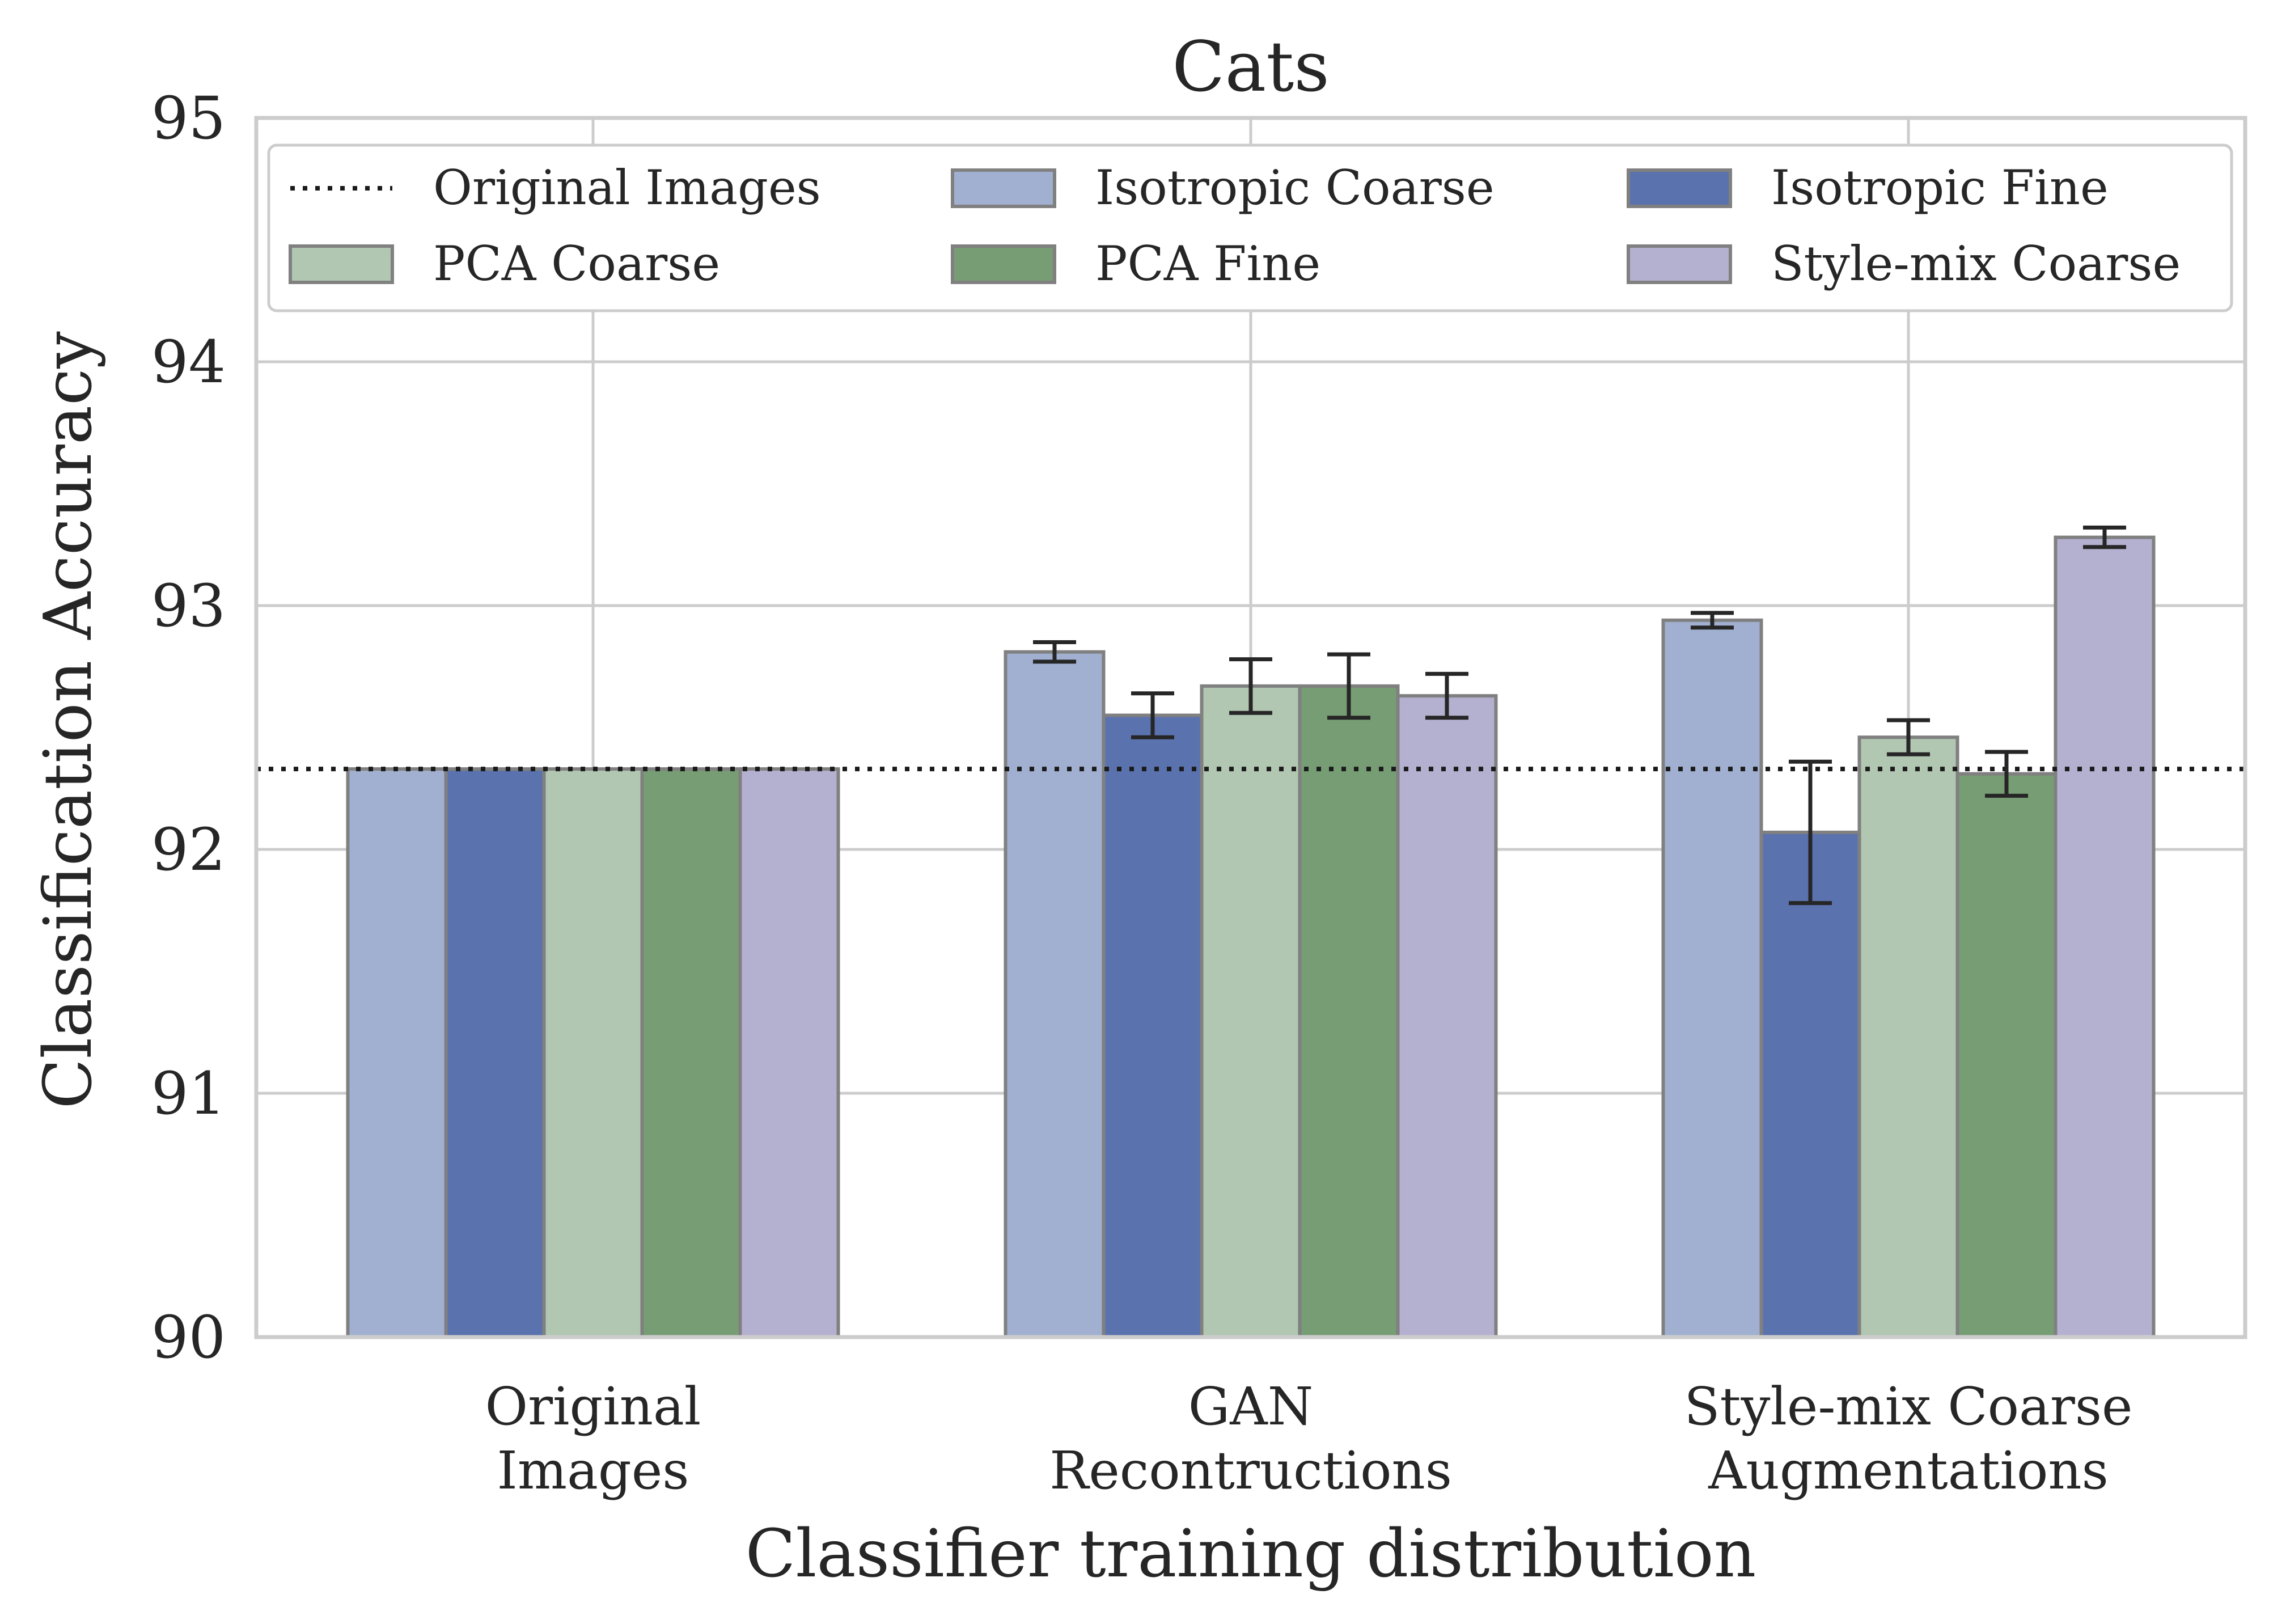 This screenshot has height=1624, width=2269. Describe the element at coordinates (627, 188) in the screenshot. I see `legend-label: Original Images` at that location.